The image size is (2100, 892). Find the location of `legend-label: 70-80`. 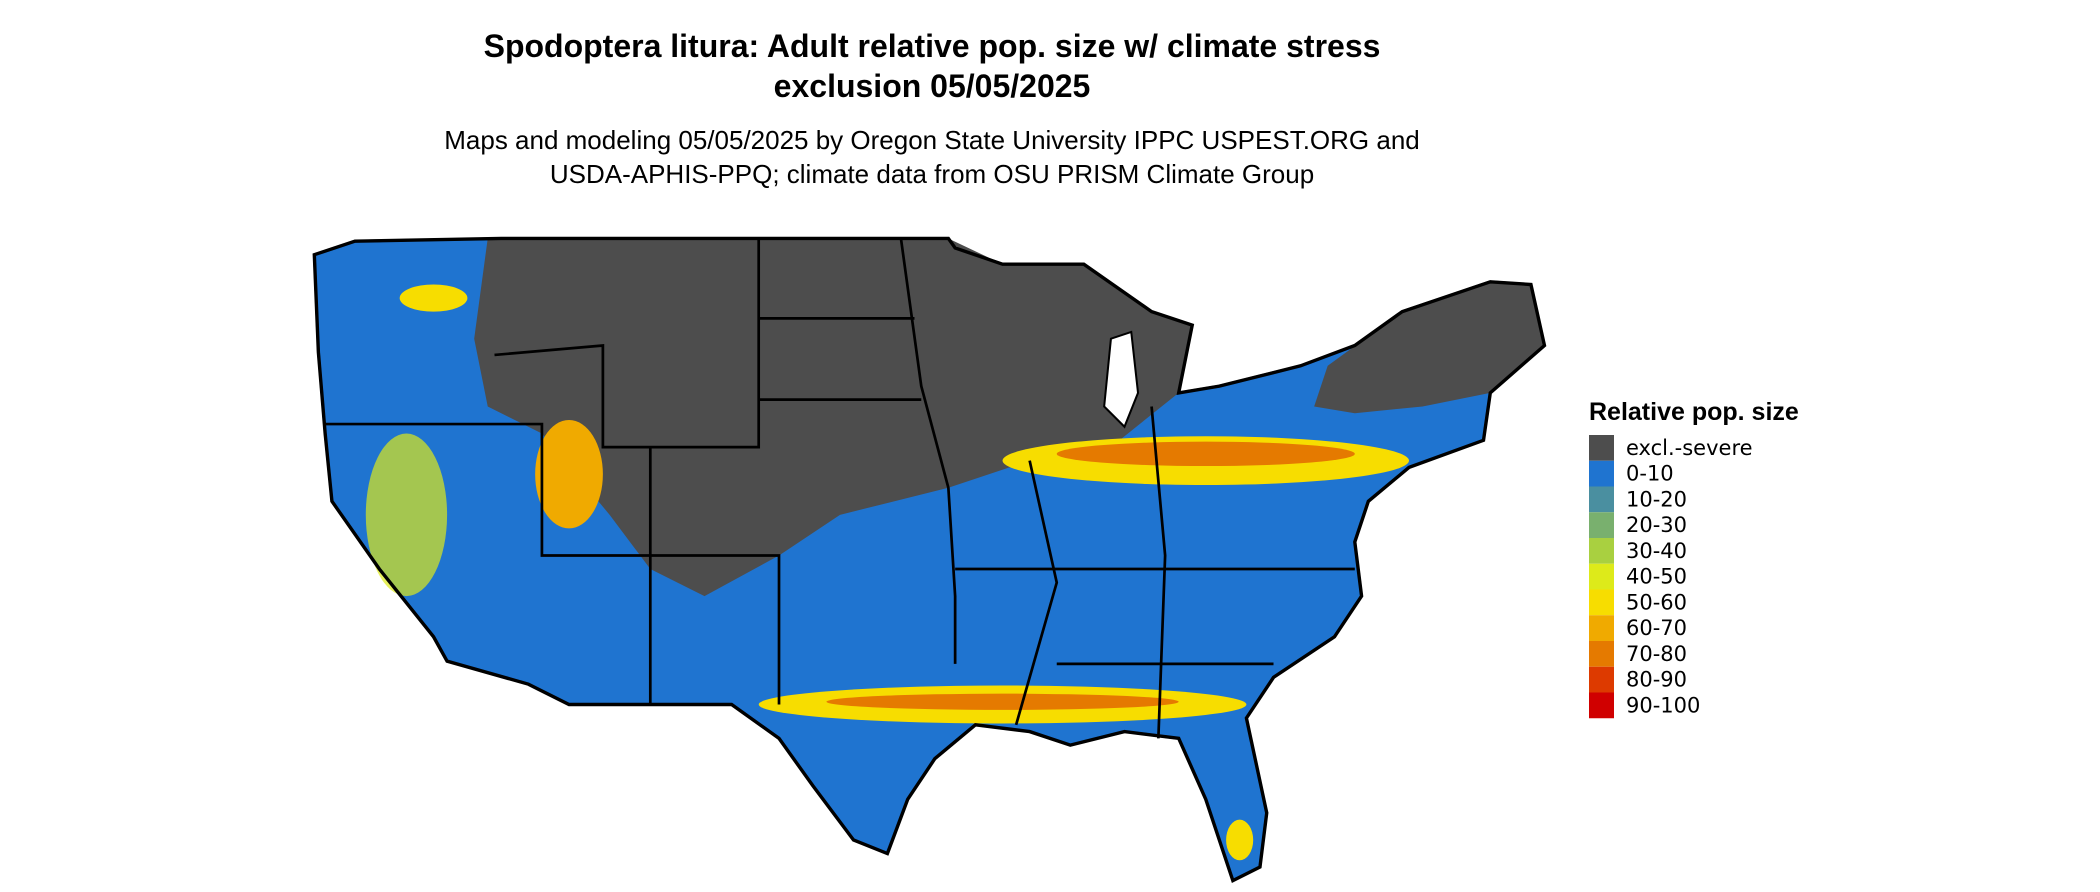

legend-label: 70-80 is located at coordinates (1656, 654).